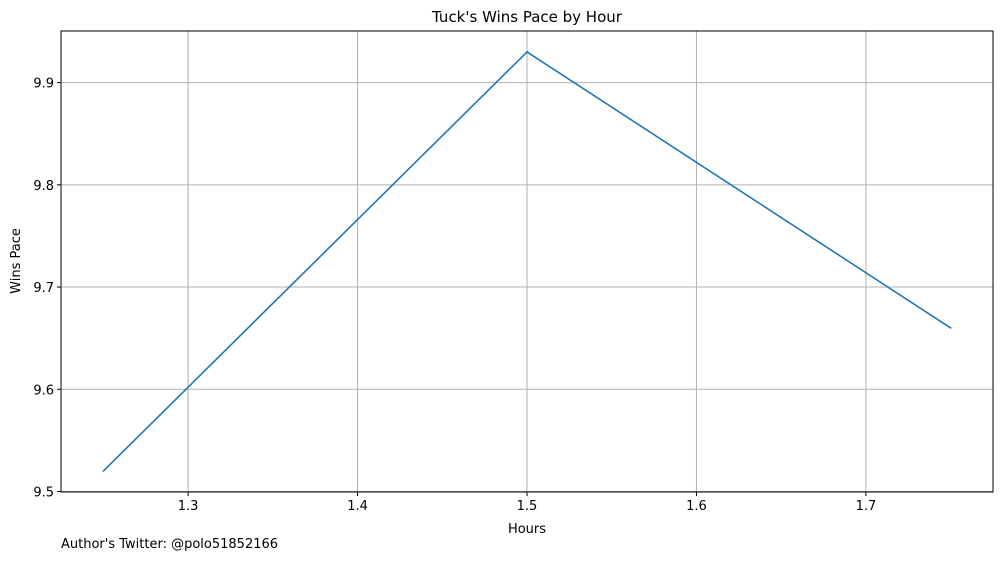 Image resolution: width=1001 pixels, height=562 pixels. What do you see at coordinates (43, 288) in the screenshot?
I see `y-tick-label: 9.7` at bounding box center [43, 288].